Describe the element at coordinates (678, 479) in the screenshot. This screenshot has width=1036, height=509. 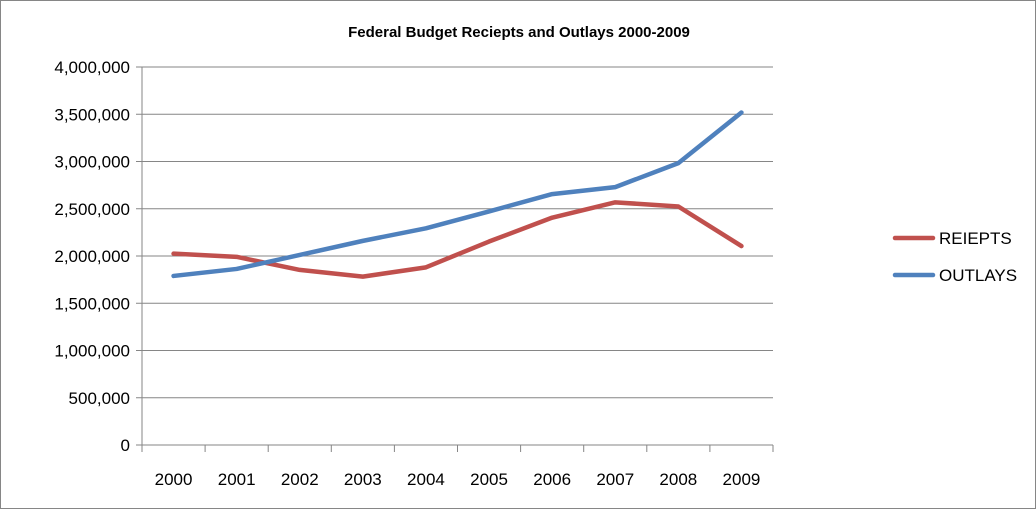
I see `x-tick-label: 2008` at that location.